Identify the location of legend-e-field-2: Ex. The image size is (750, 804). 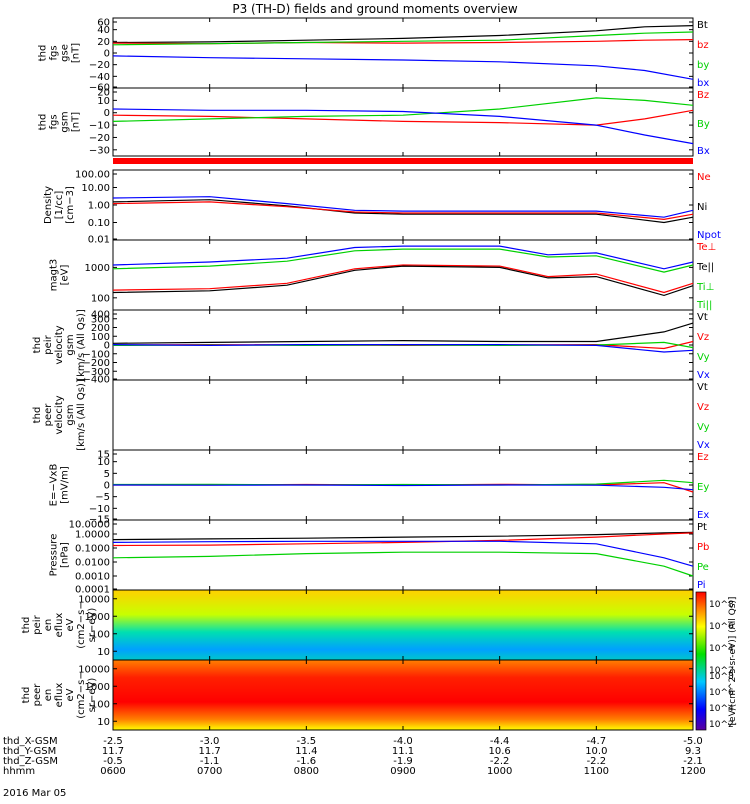
(703, 515).